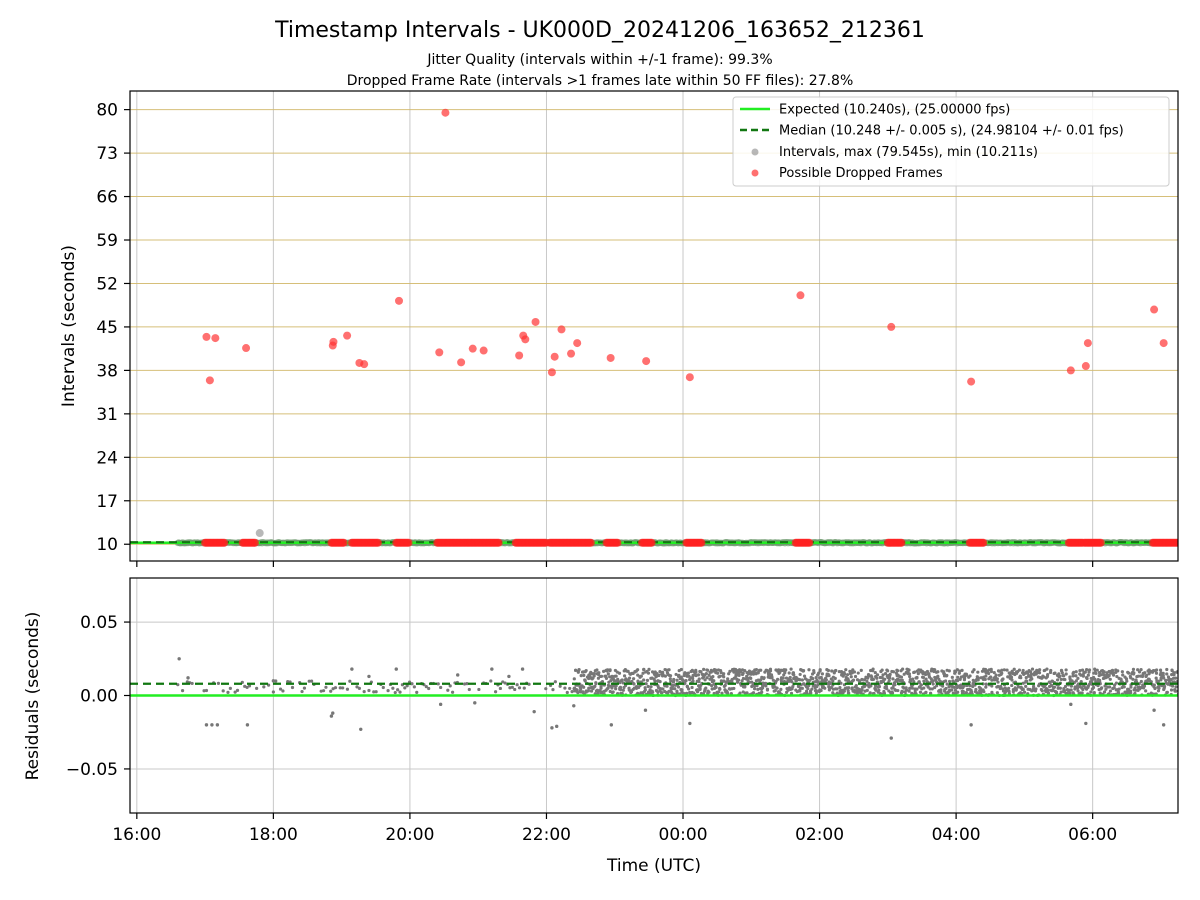 This screenshot has width=1200, height=900. Describe the element at coordinates (69, 326) in the screenshot. I see `intervals-y-axis-label: Intervals (seconds)` at that location.